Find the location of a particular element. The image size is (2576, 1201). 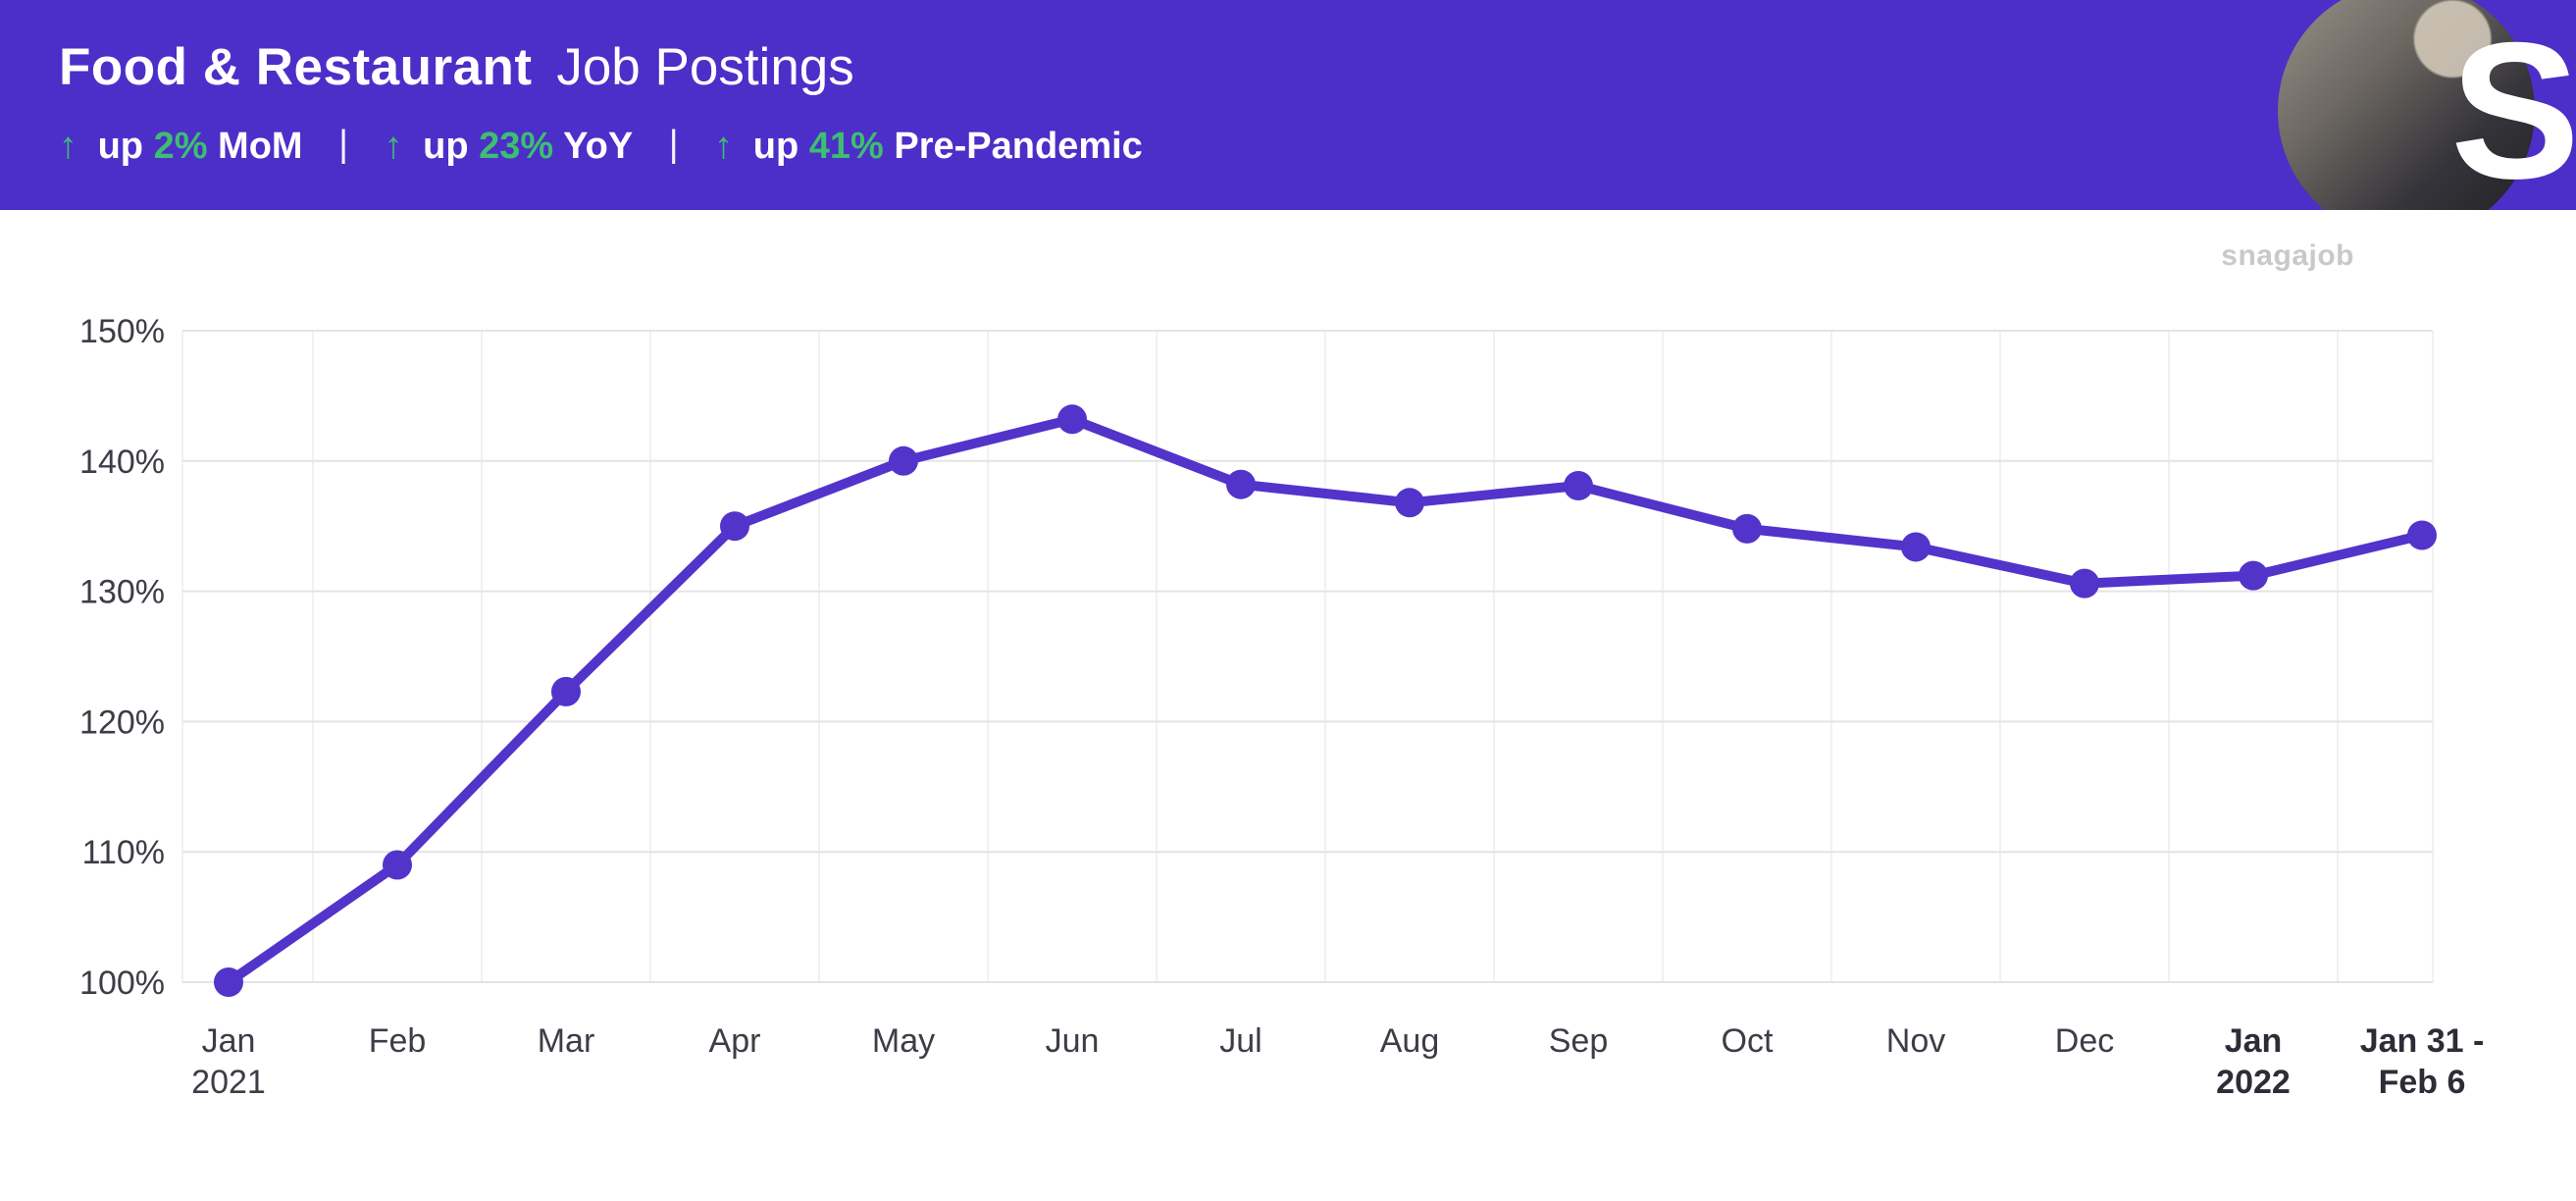

svg-text: 130% is located at coordinates (122, 592).